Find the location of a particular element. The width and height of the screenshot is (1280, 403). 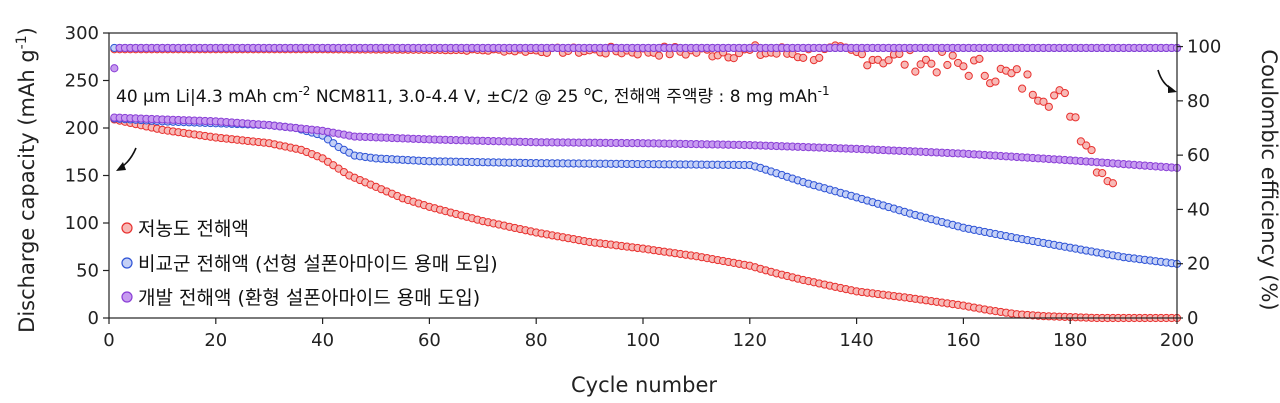

y-right-tick-label: 40 is located at coordinates (1198, 209).